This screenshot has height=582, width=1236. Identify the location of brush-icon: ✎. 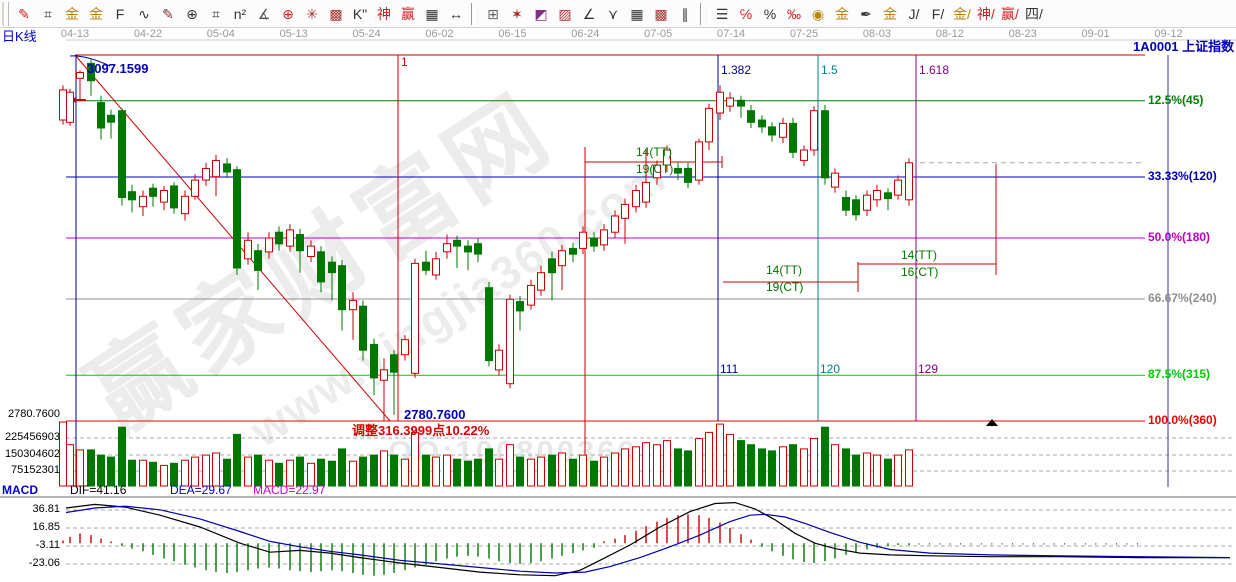
(168, 13).